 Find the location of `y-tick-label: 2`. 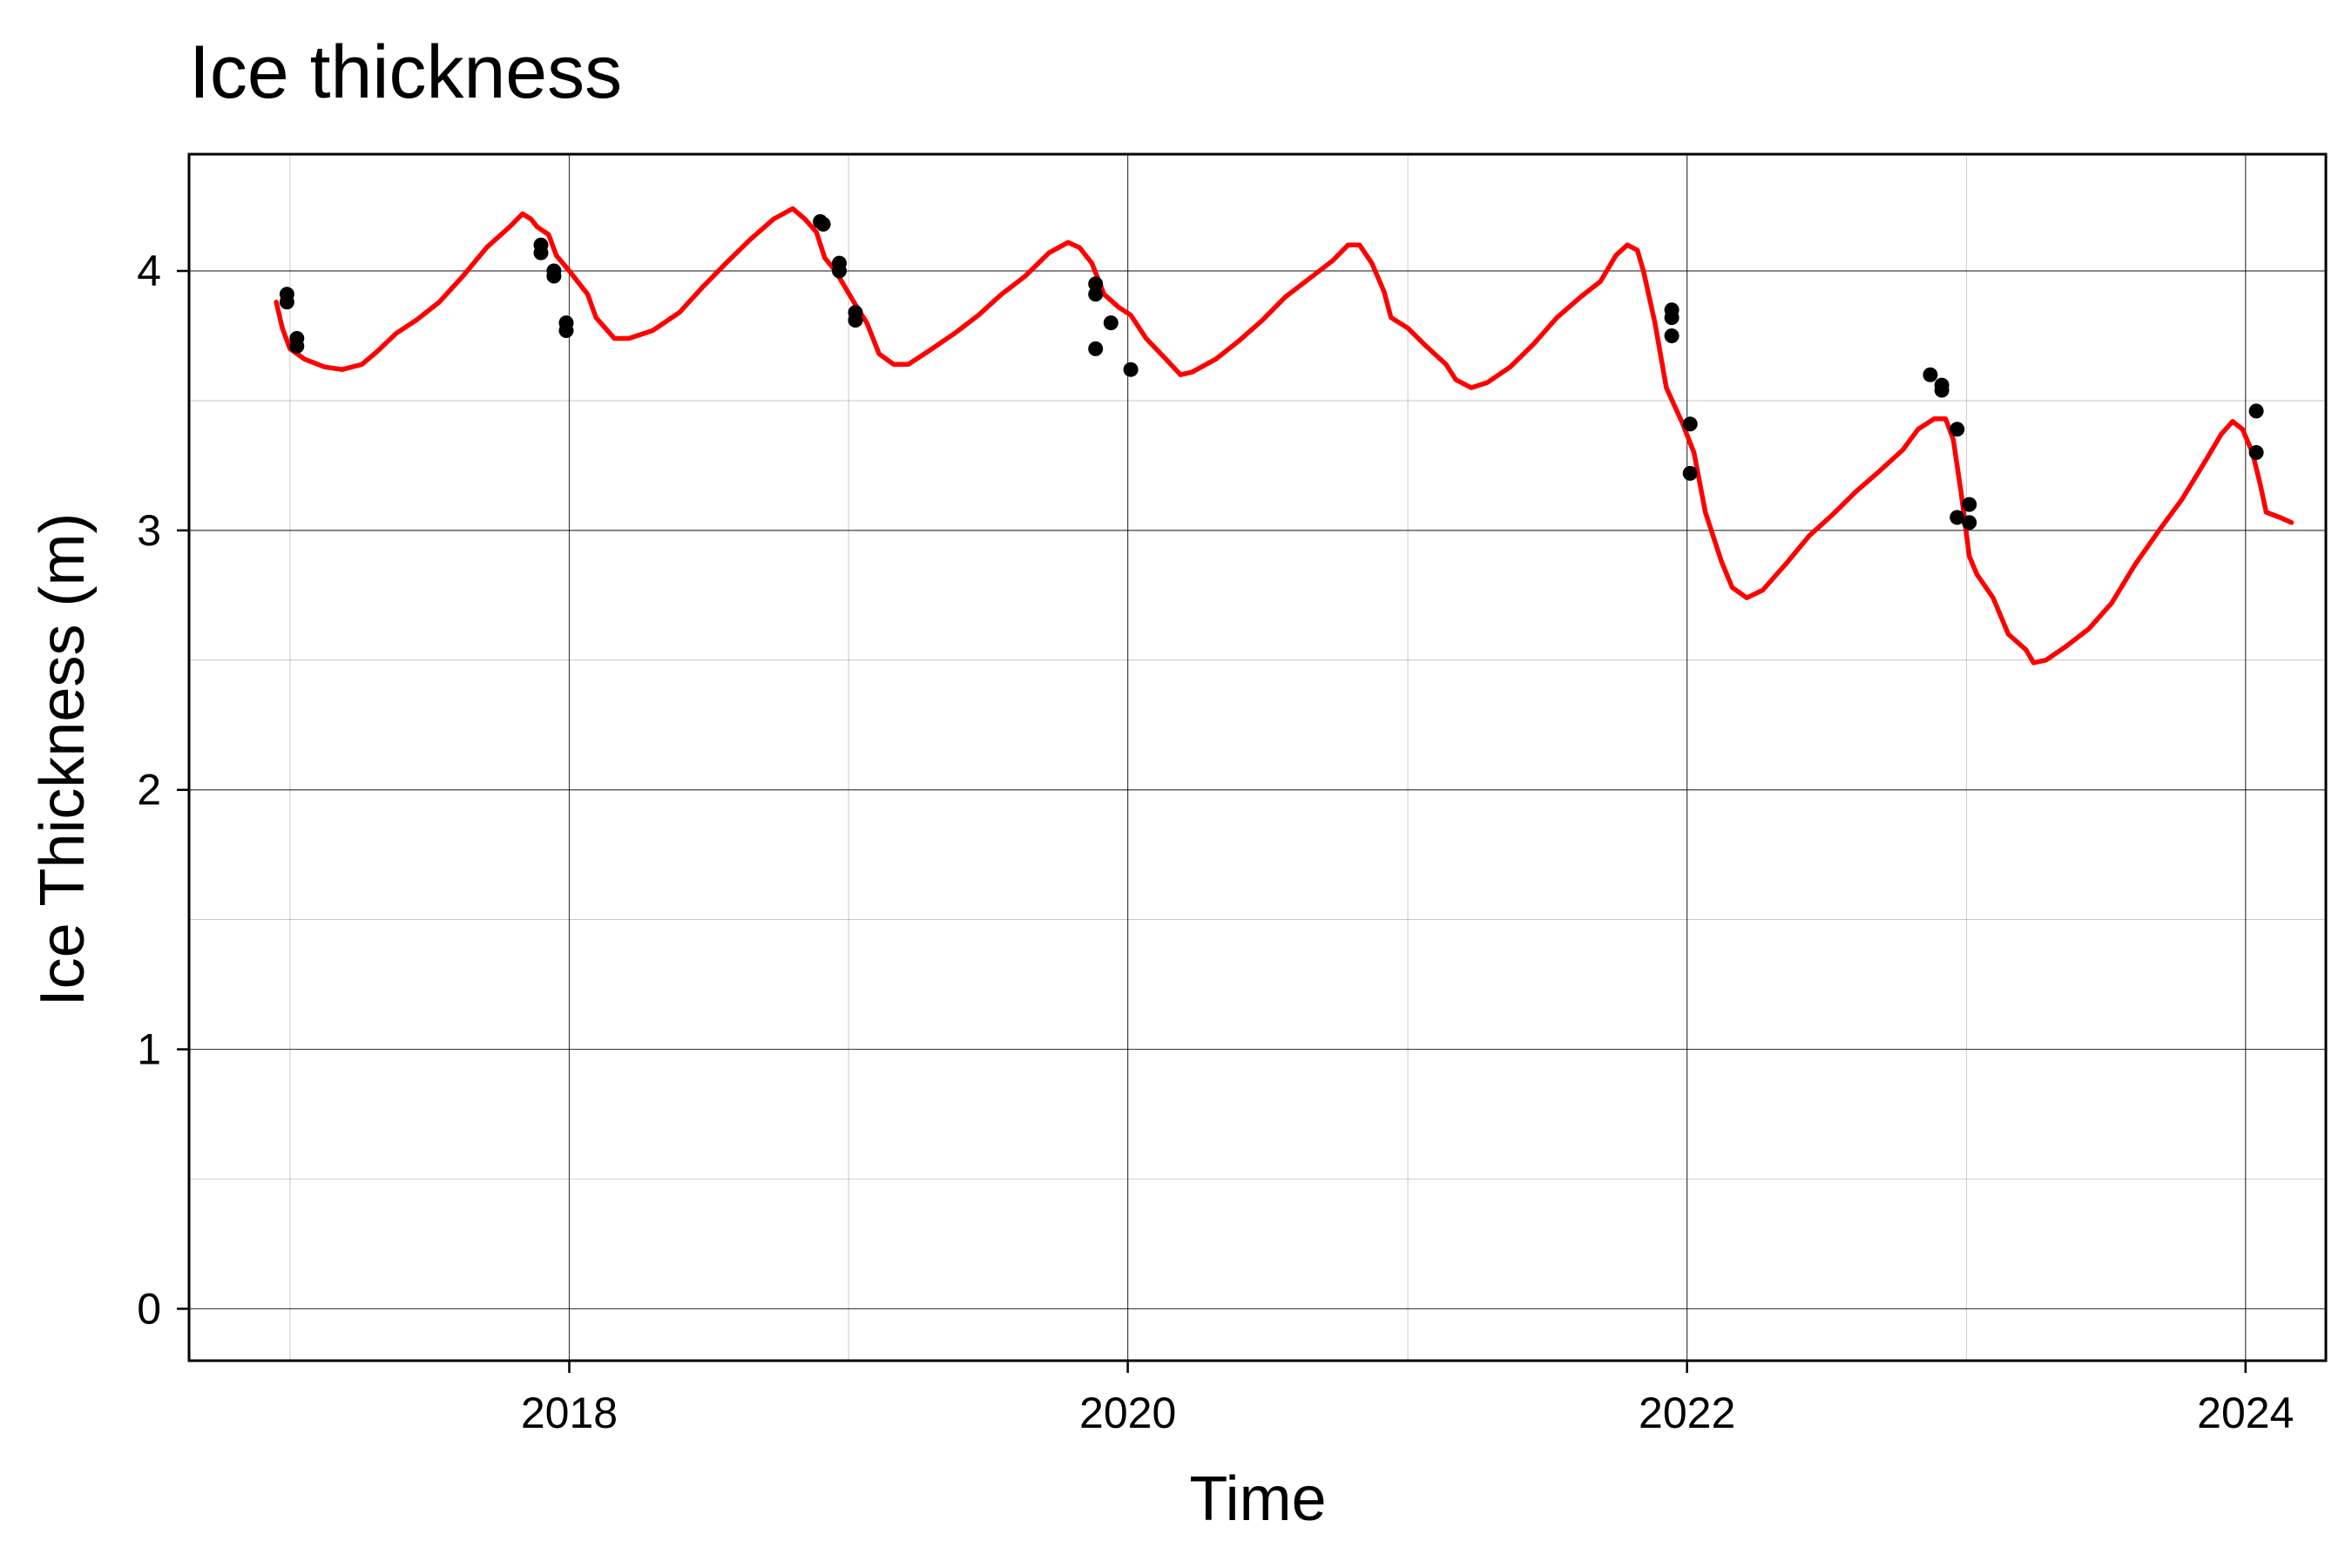

y-tick-label: 2 is located at coordinates (149, 790).